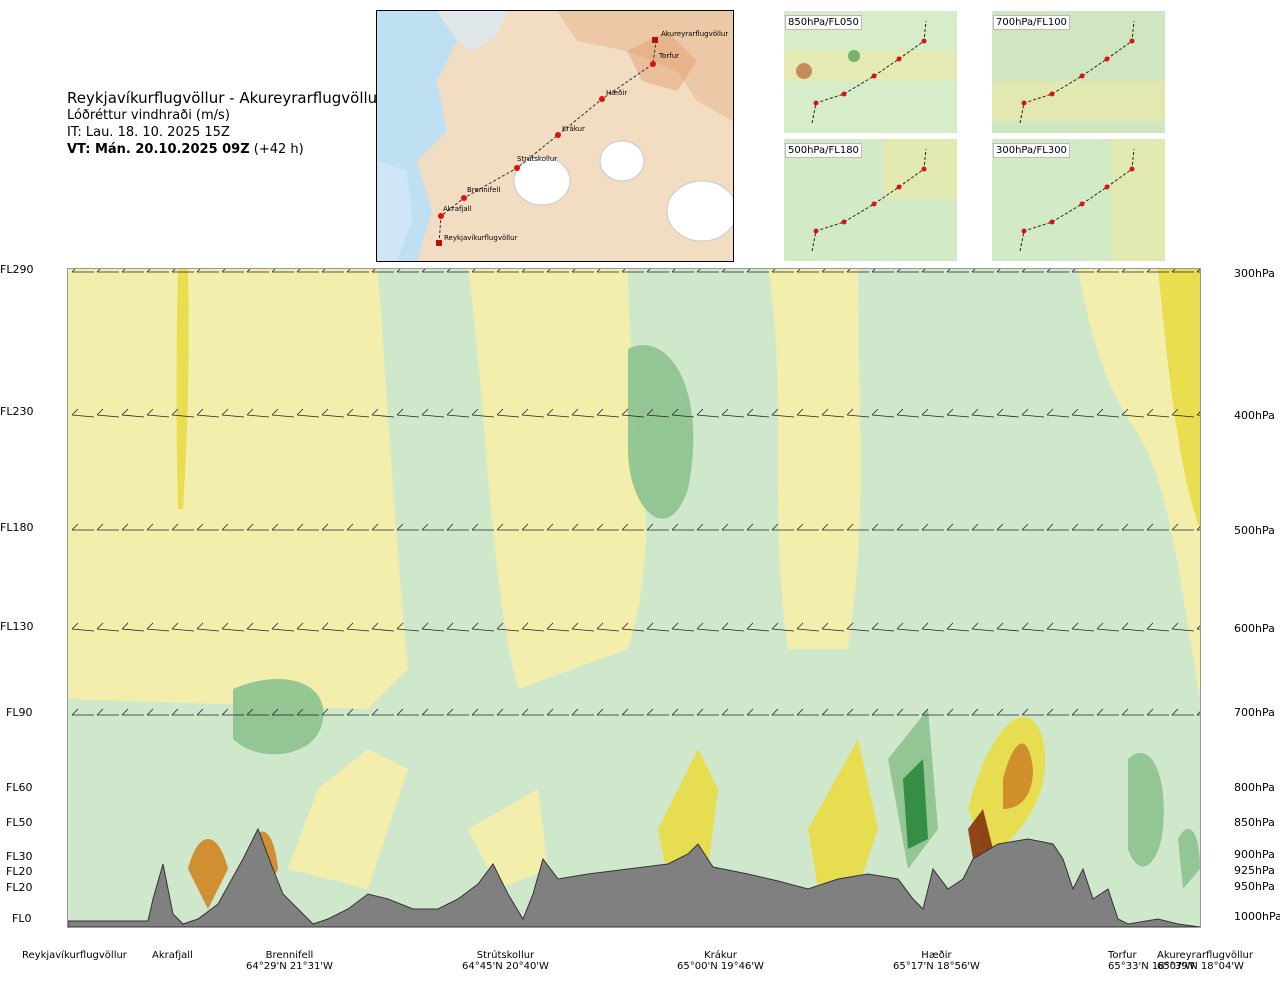  What do you see at coordinates (1257, 916) in the screenshot?
I see `pressure-label: 1000hPa` at bounding box center [1257, 916].